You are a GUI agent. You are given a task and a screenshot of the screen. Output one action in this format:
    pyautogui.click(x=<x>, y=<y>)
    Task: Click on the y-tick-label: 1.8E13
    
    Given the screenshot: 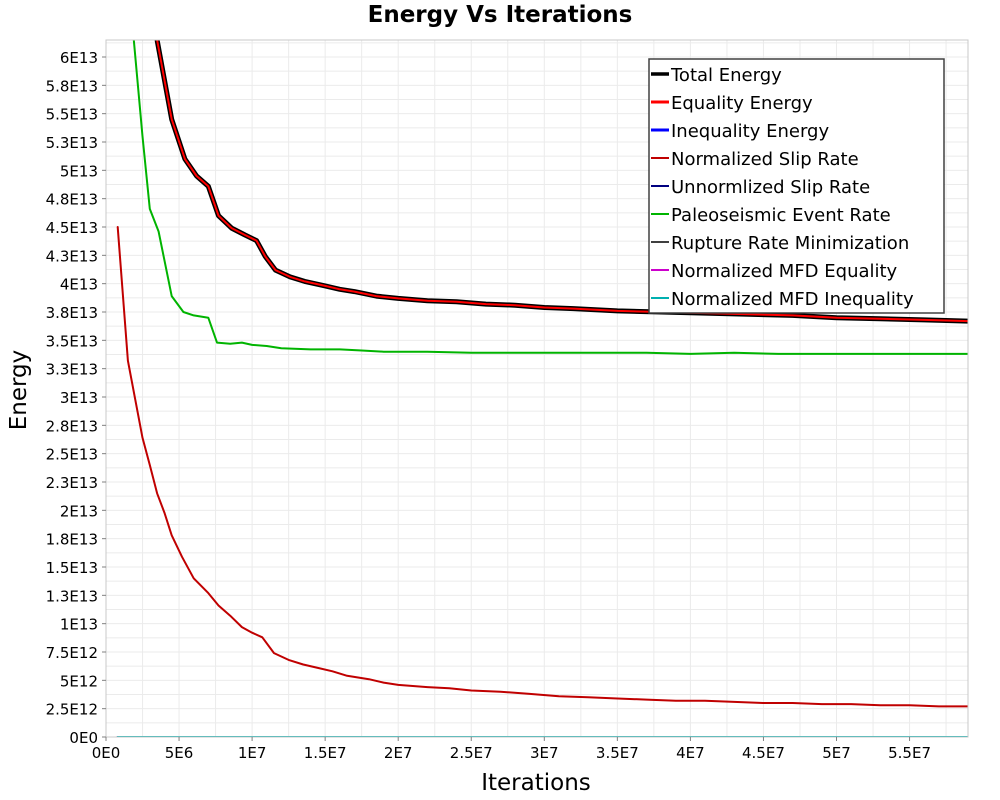 What is the action you would take?
    pyautogui.click(x=72, y=540)
    